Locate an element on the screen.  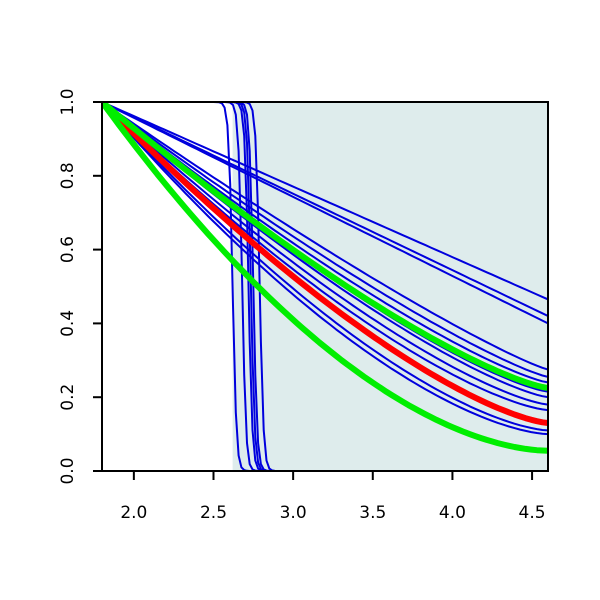
x-tick-label-0: 2.0 is located at coordinates (133, 513).